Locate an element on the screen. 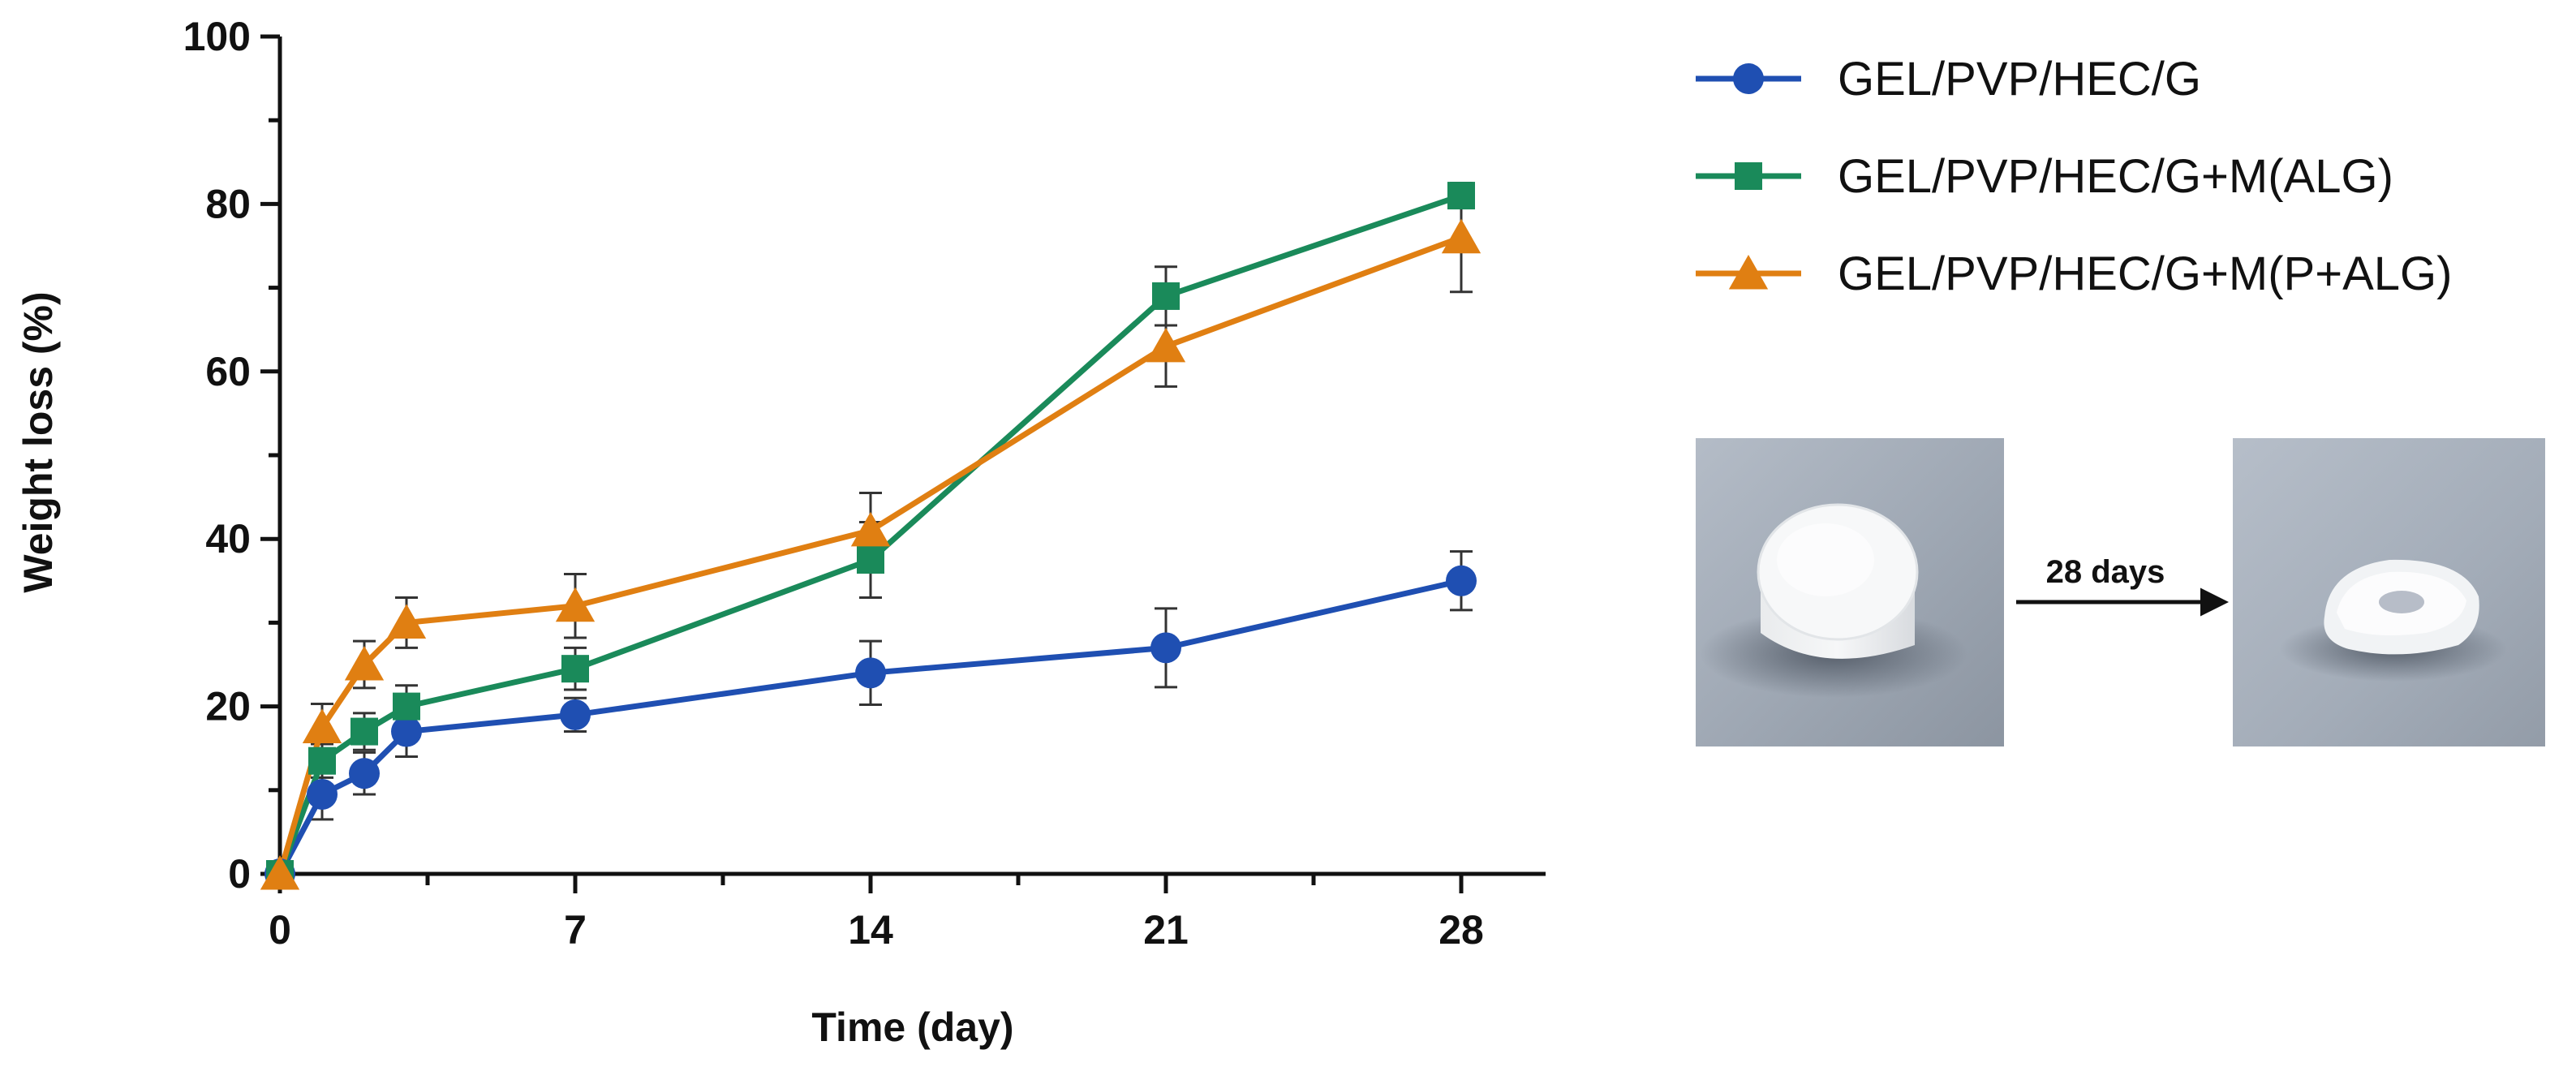 This screenshot has width=2576, height=1067. arrow-28-days: 28 days is located at coordinates (2122, 585).